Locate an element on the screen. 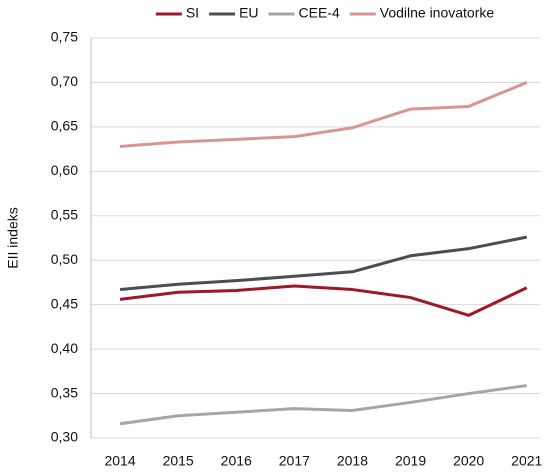 The width and height of the screenshot is (552, 474). x-tick-label: 2015 is located at coordinates (178, 461).